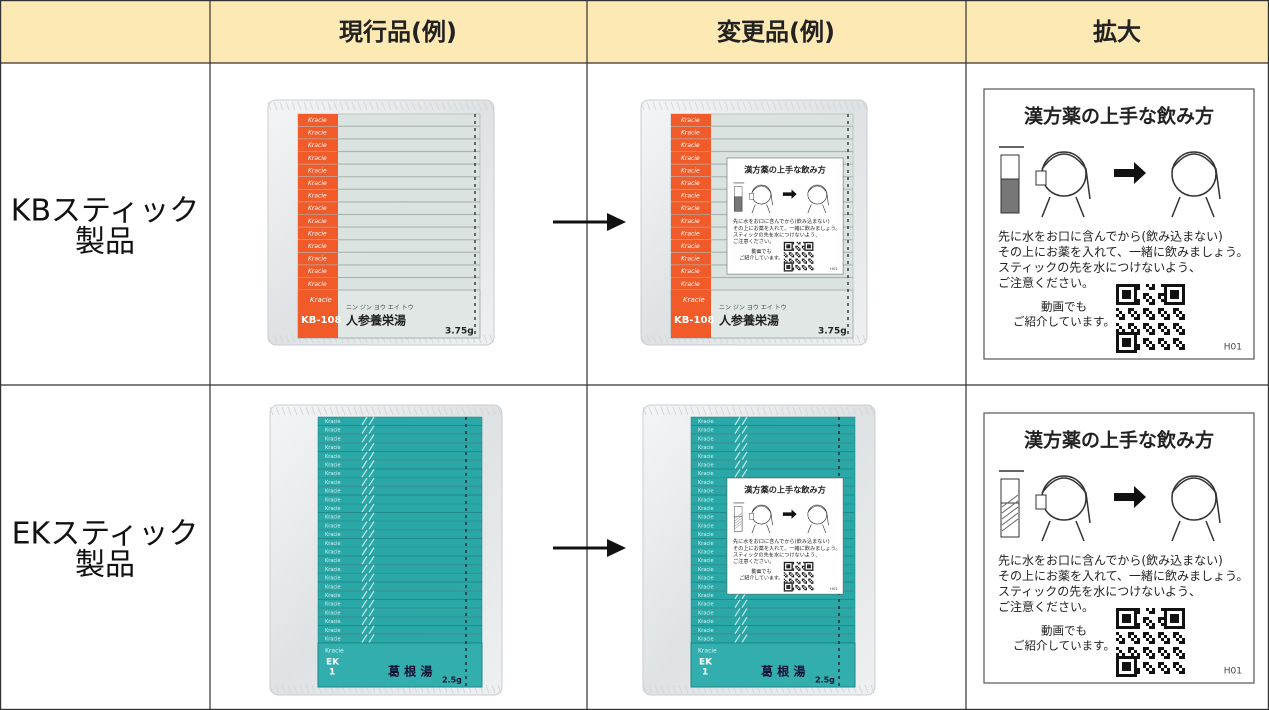 This screenshot has height=710, width=1269. I want to click on column-header: 変更品(例), so click(776, 32).